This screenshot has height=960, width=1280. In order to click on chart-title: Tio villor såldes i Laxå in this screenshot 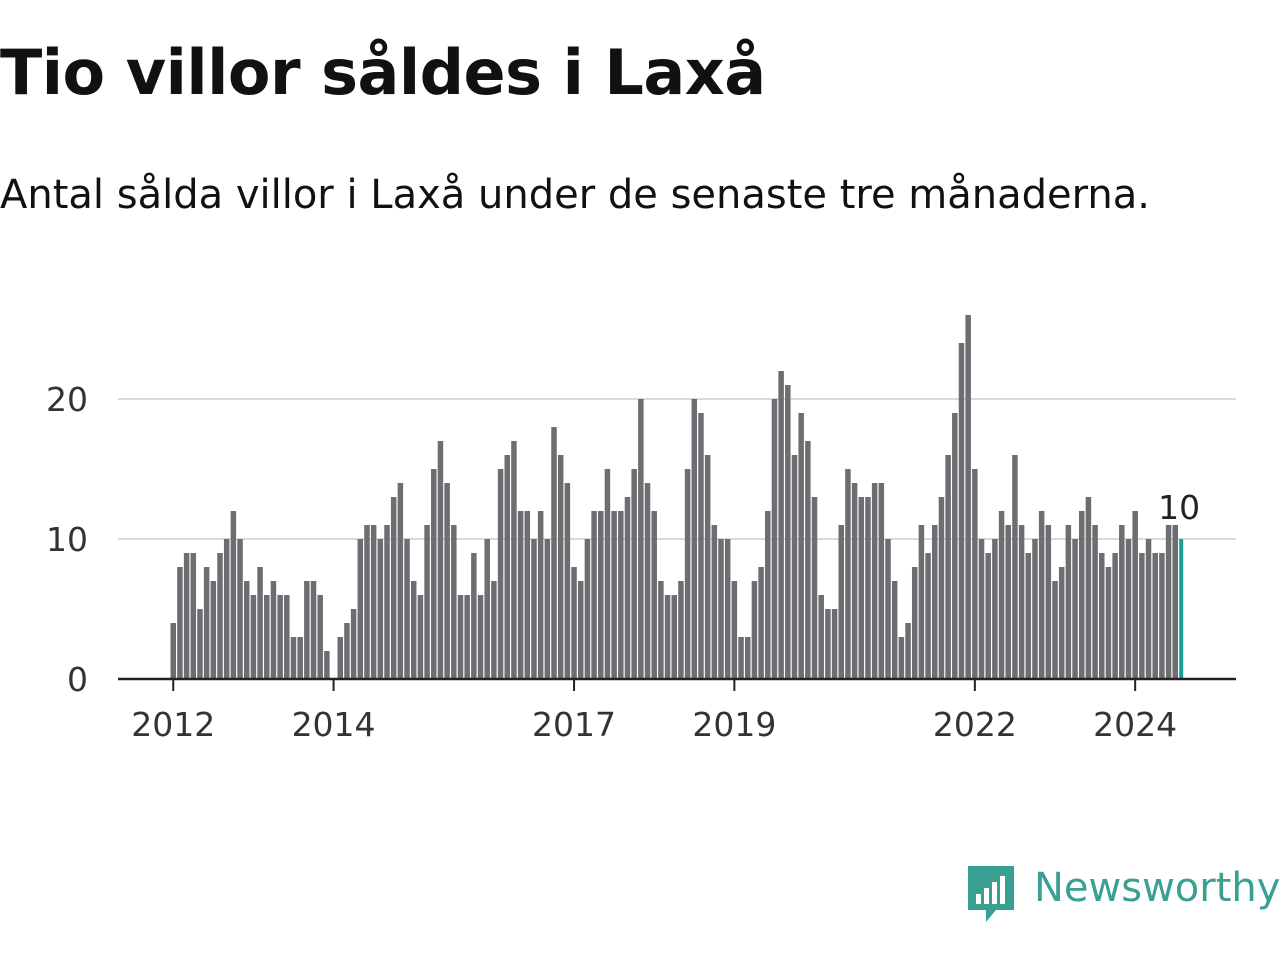, I will do `click(383, 72)`.